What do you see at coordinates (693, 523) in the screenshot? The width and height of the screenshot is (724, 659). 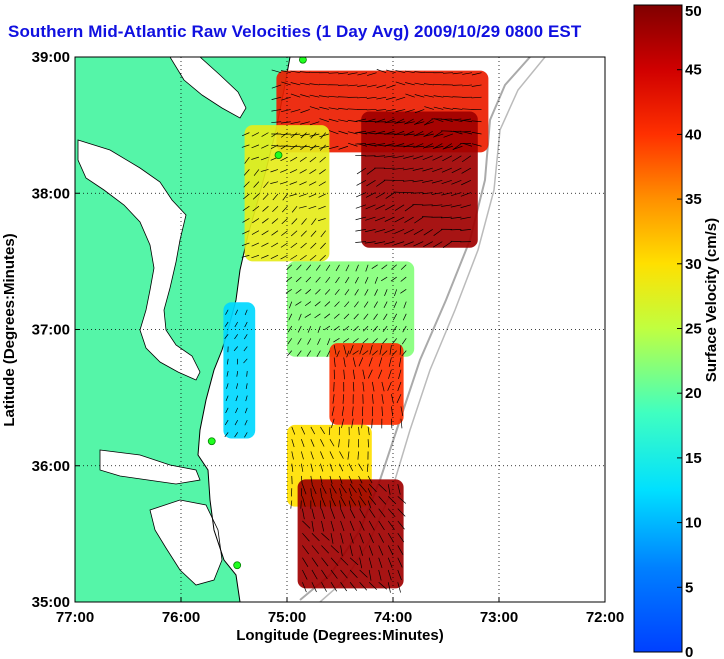 I see `colorbar-tick-label: 10` at bounding box center [693, 523].